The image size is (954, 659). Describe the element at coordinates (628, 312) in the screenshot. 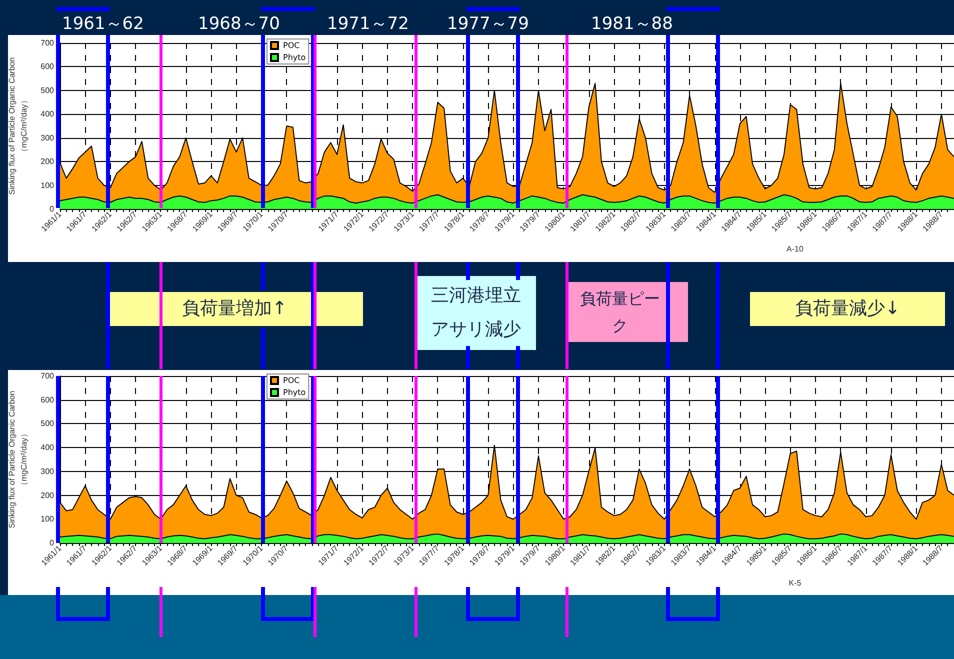

I see `text: 負荷量ピーク` at that location.